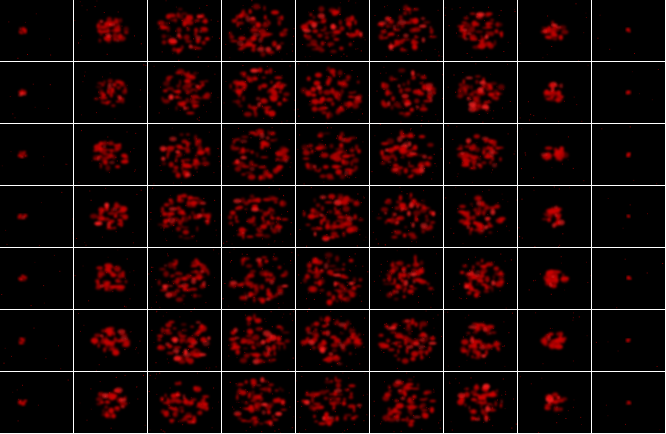  What do you see at coordinates (628, 92) in the screenshot?
I see `slice-tile-r2-c9` at bounding box center [628, 92].